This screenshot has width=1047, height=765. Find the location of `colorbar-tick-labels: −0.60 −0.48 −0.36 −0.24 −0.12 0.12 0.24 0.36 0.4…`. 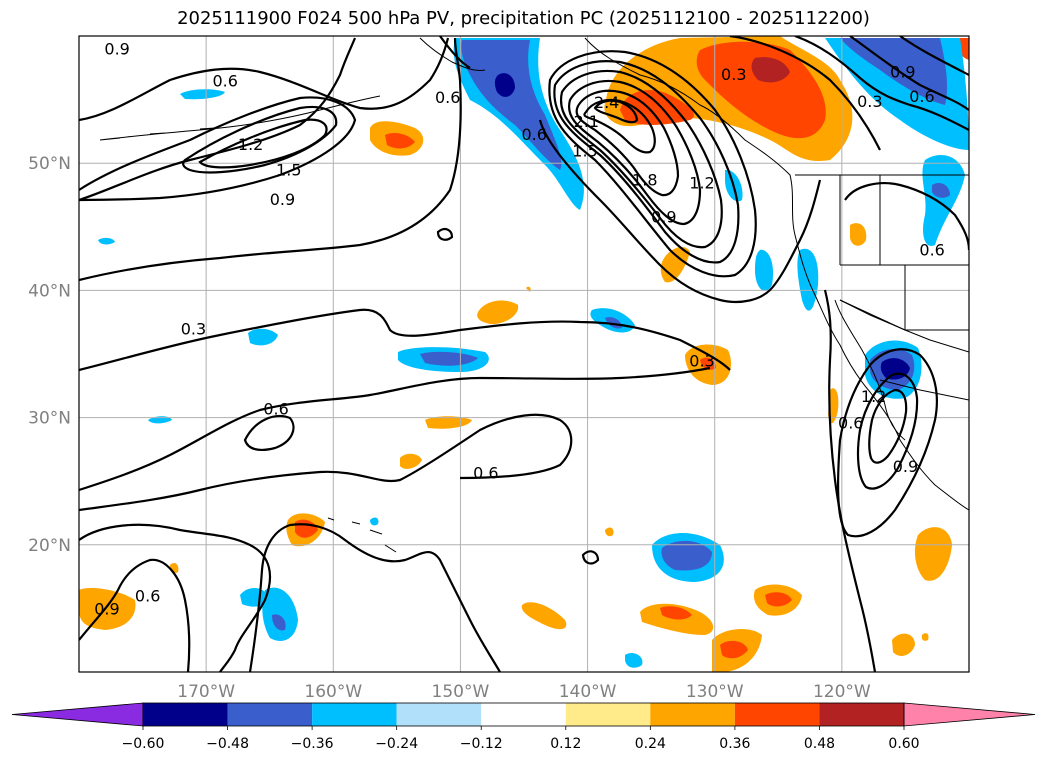

colorbar-tick-labels: −0.60 −0.48 −0.36 −0.24 −0.12 0.12 0.24 0.36 0.4… is located at coordinates (521, 739).